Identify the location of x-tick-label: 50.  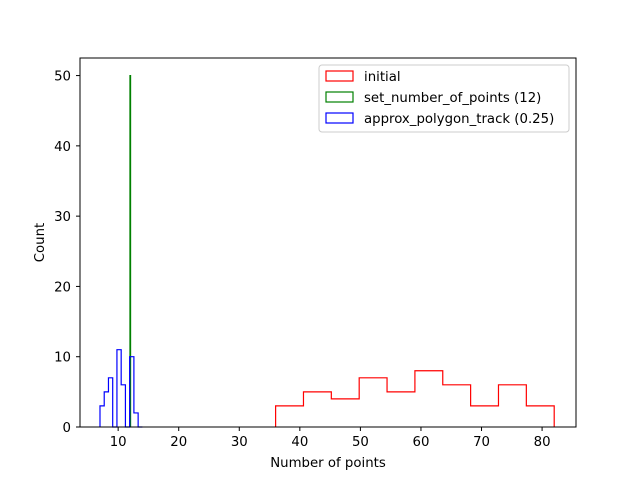
(360, 442).